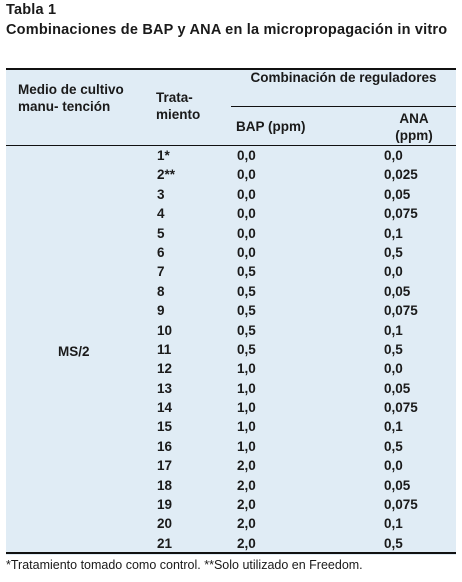 The image size is (462, 582). What do you see at coordinates (231, 369) in the screenshot?
I see `table-row: 12 1,0 0,0` at bounding box center [231, 369].